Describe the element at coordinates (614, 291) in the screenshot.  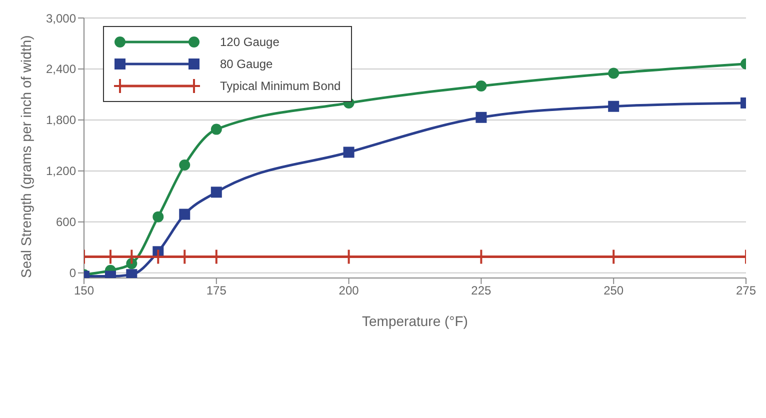
I see `x-tick-label: 250` at that location.